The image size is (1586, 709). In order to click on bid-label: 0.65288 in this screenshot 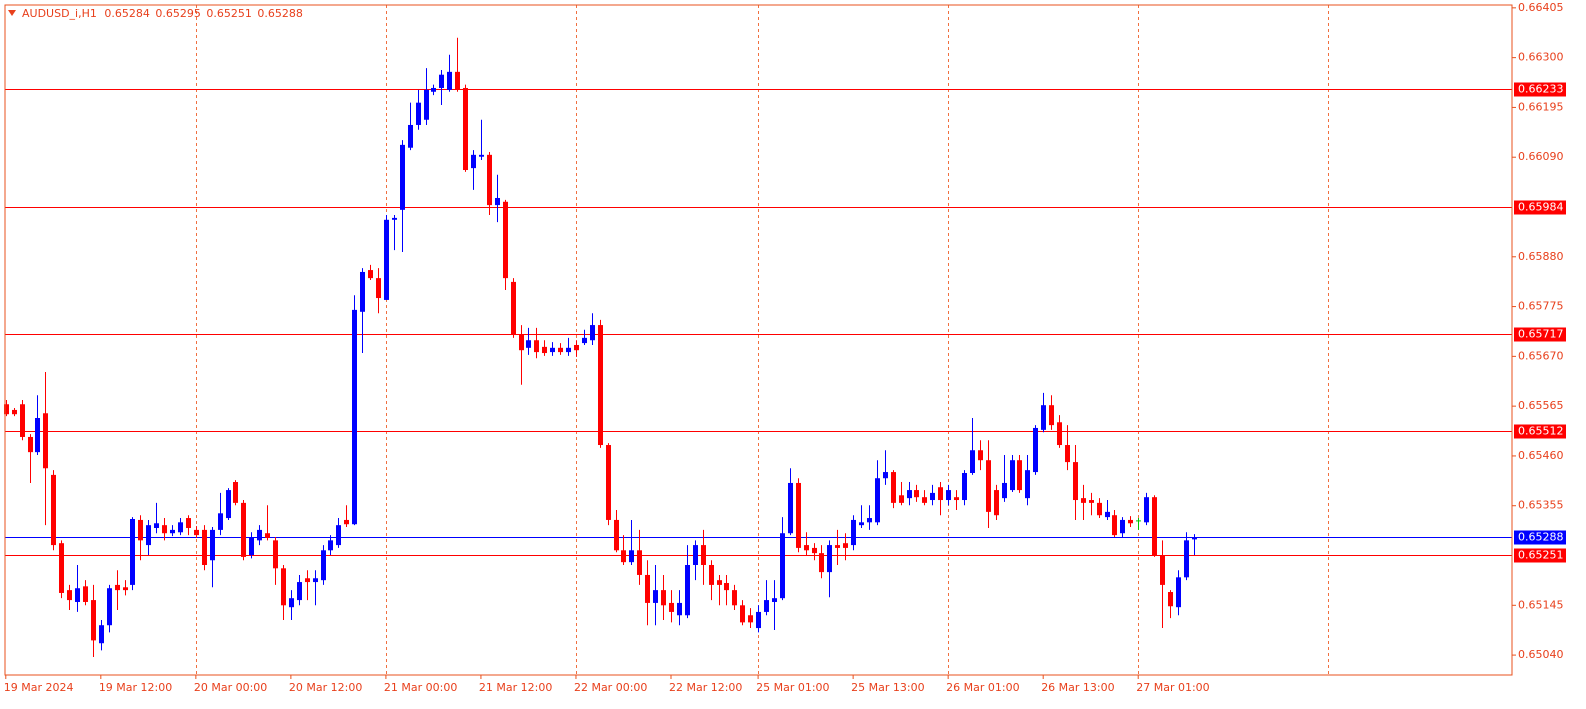, I will do `click(1541, 537)`.